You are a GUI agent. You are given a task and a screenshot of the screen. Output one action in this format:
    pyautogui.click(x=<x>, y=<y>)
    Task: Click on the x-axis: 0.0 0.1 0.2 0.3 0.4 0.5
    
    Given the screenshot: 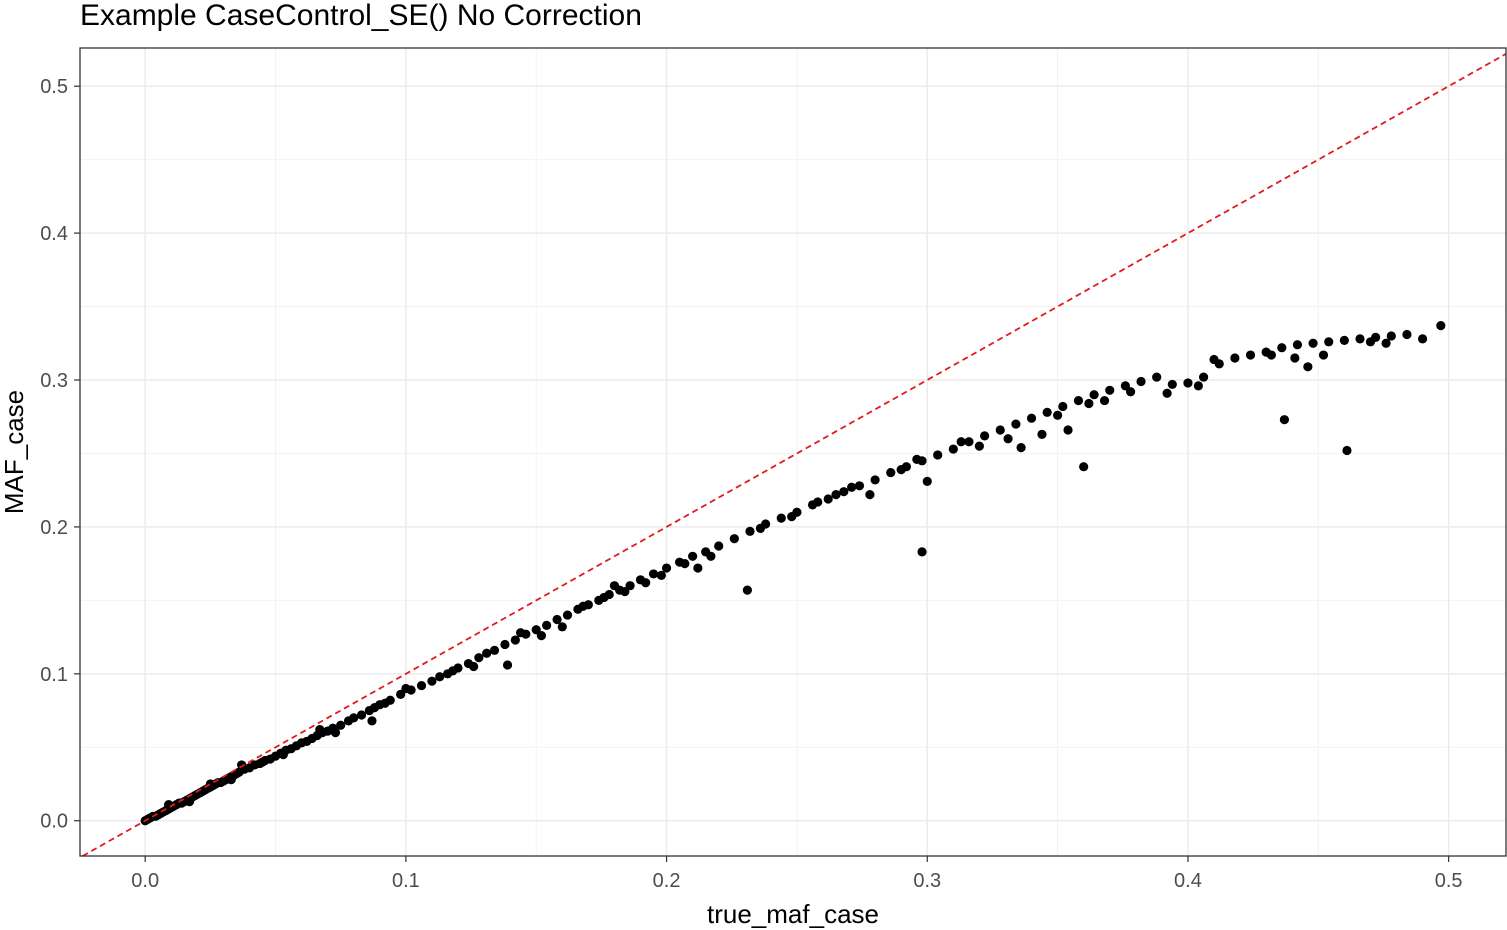 What is the action you would take?
    pyautogui.click(x=797, y=874)
    